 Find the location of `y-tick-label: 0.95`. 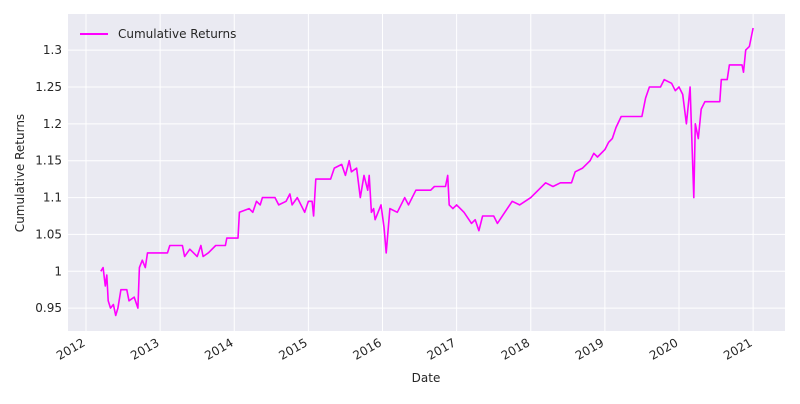

y-tick-label: 0.95 is located at coordinates (48, 308).